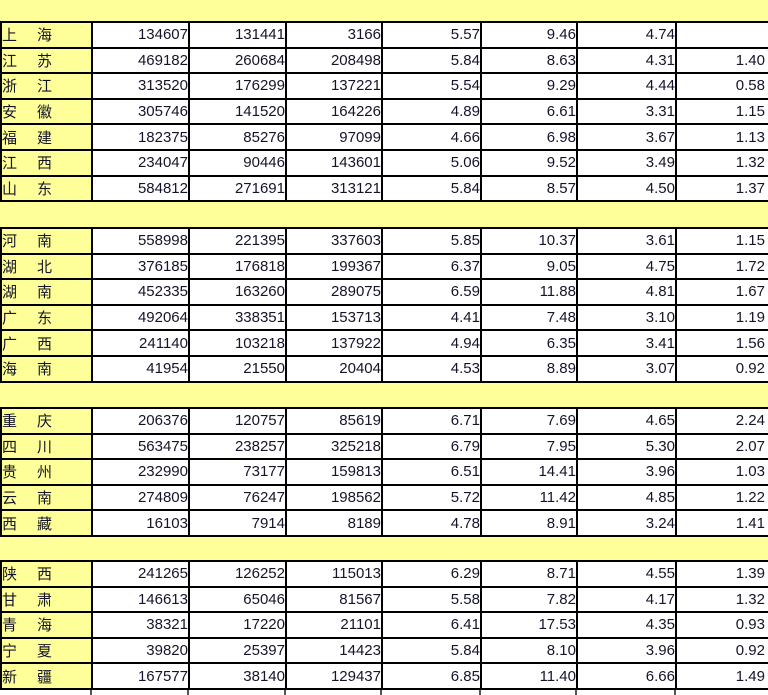  I want to click on cell-value: 584812, so click(140, 188).